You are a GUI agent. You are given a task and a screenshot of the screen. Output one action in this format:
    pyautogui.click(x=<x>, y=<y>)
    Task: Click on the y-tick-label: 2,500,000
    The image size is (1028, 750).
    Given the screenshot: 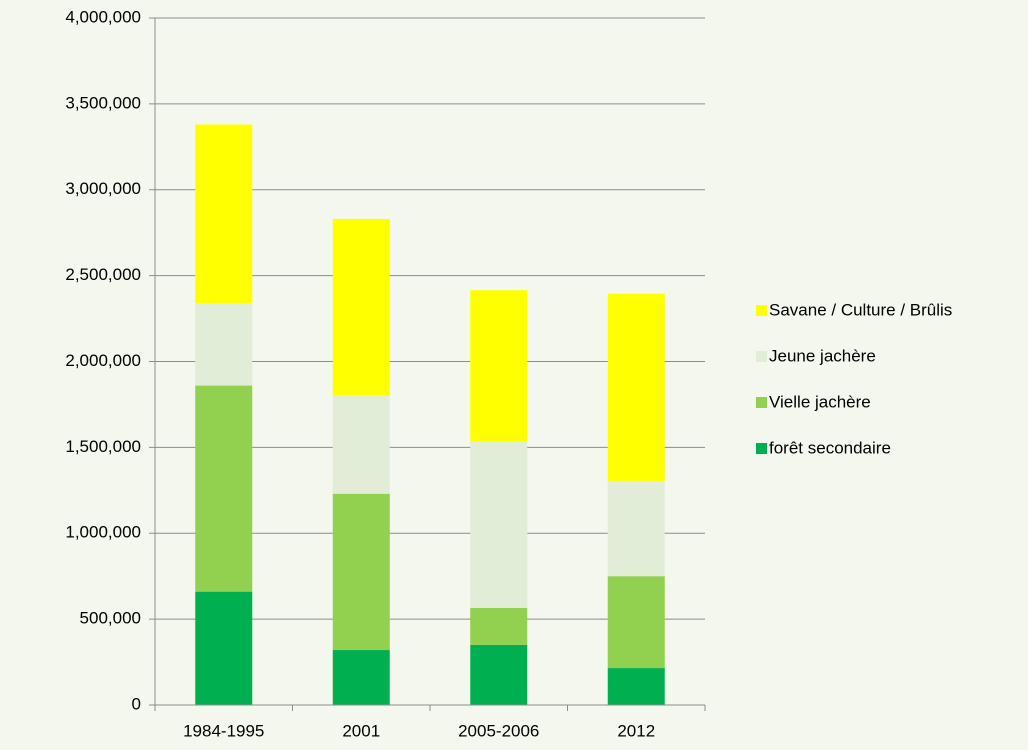 What is the action you would take?
    pyautogui.click(x=103, y=274)
    